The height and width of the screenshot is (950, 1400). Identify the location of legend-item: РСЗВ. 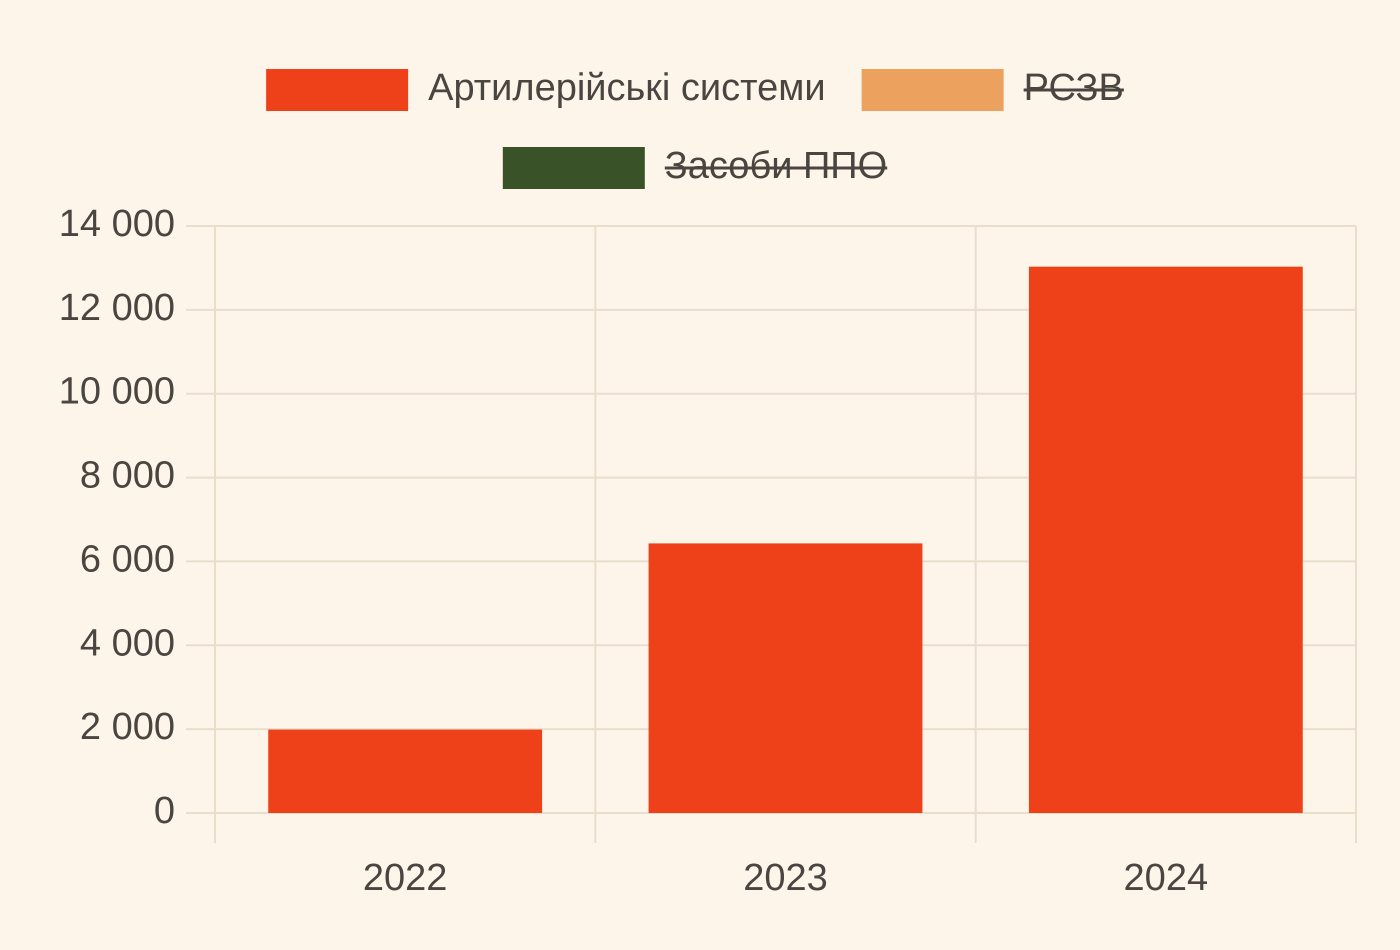
(992, 89).